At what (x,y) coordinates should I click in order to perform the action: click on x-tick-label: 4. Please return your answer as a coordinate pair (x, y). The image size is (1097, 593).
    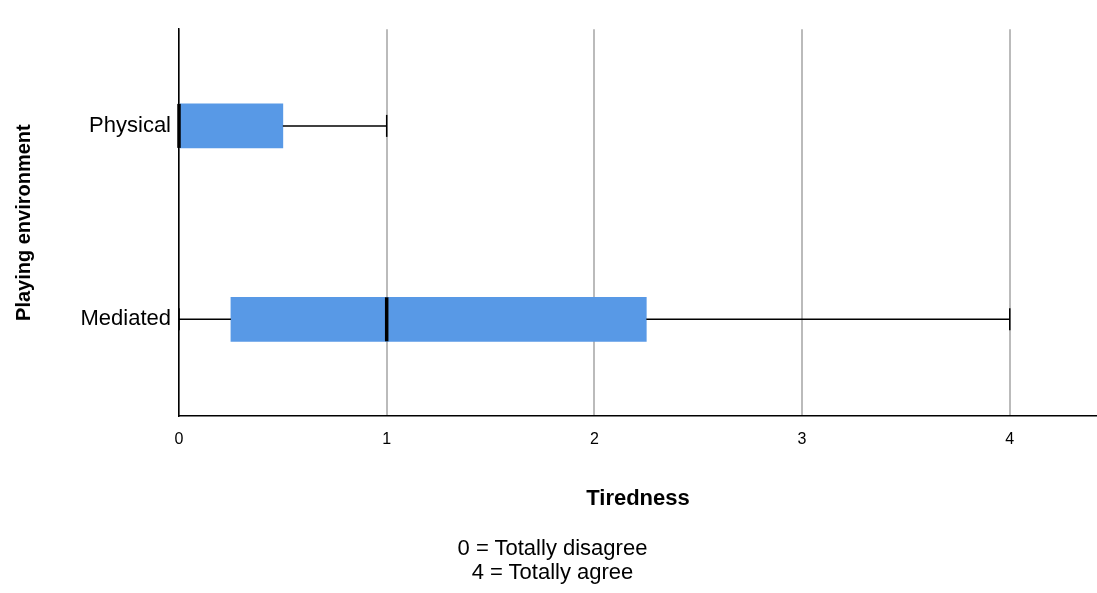
    Looking at the image, I should click on (1010, 439).